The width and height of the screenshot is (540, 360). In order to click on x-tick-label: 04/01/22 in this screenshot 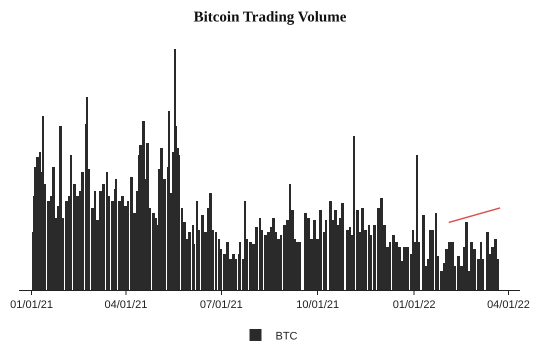, I will do `click(508, 305)`.